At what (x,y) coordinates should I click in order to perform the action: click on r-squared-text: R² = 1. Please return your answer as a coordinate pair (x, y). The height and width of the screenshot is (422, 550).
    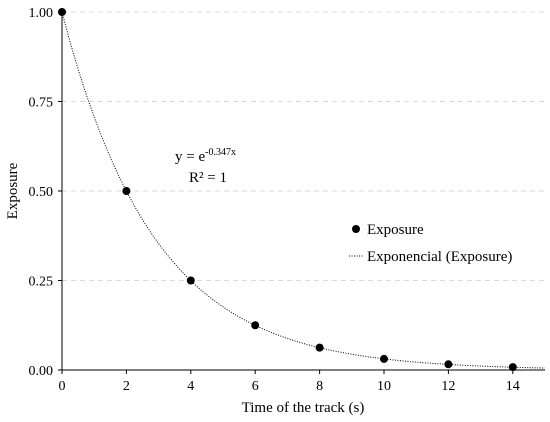
    Looking at the image, I should click on (208, 178).